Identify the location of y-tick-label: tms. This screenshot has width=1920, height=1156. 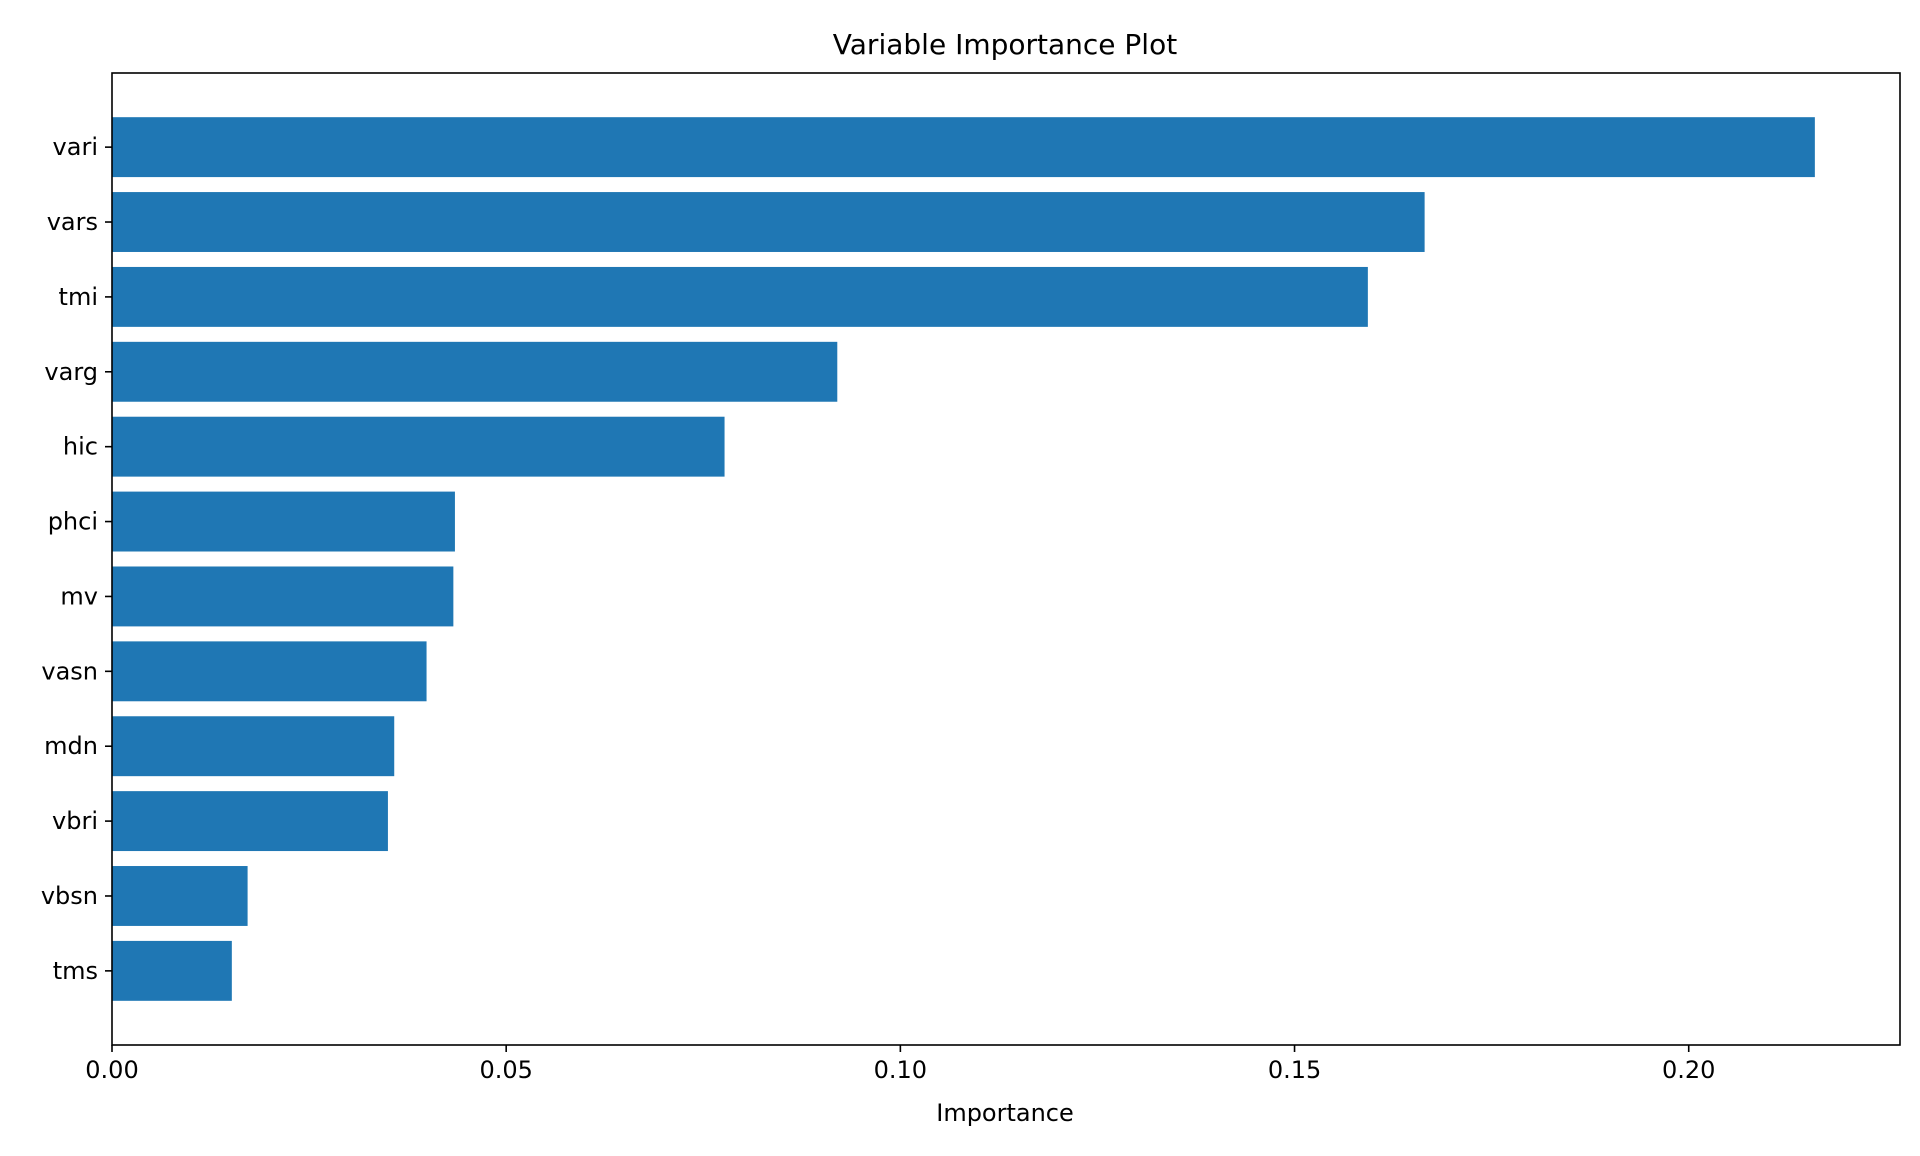
(75, 971).